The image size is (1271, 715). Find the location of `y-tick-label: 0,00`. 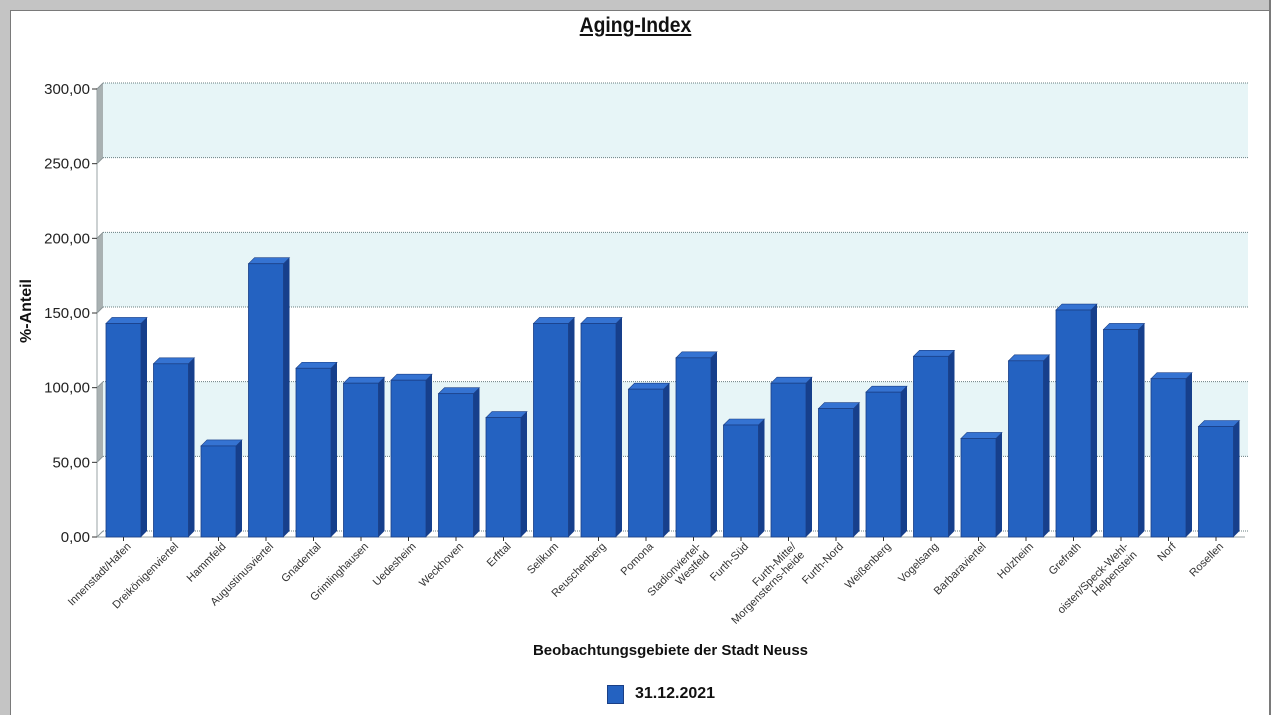

y-tick-label: 0,00 is located at coordinates (75, 537).